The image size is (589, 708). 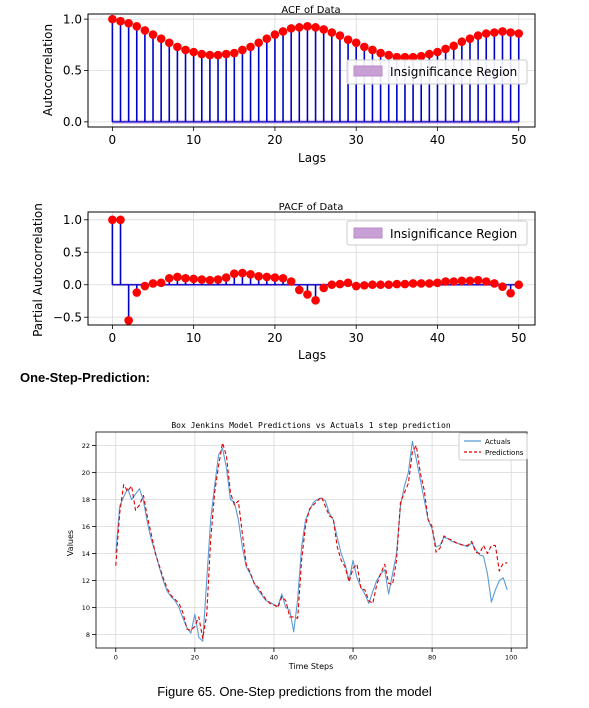 What do you see at coordinates (356, 338) in the screenshot?
I see `pacf-x-tick-label: 30` at bounding box center [356, 338].